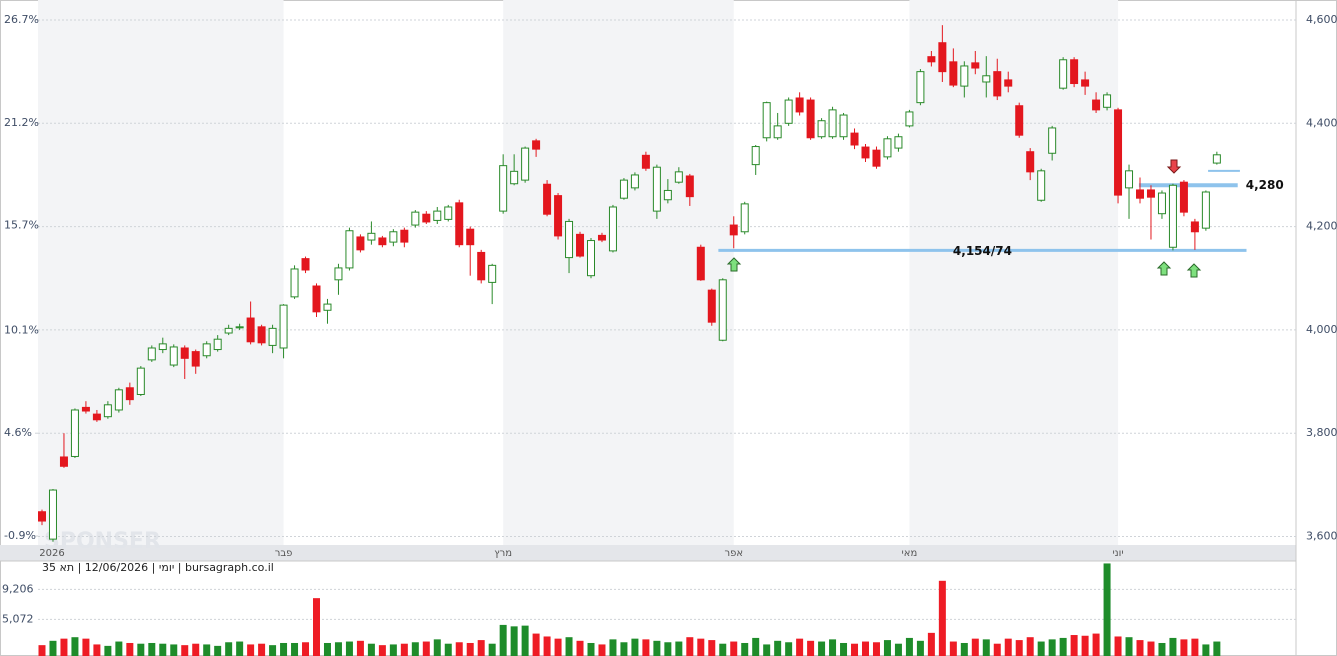 The height and width of the screenshot is (656, 1337). I want to click on date-strip, so click(648, 553).